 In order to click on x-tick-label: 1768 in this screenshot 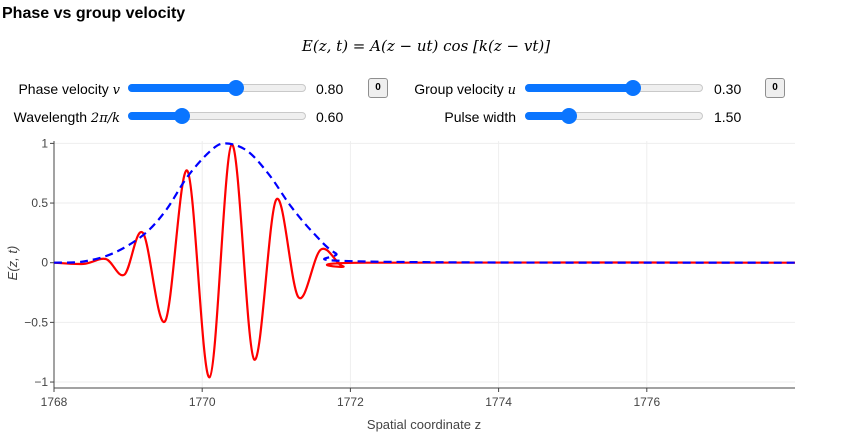, I will do `click(54, 402)`.